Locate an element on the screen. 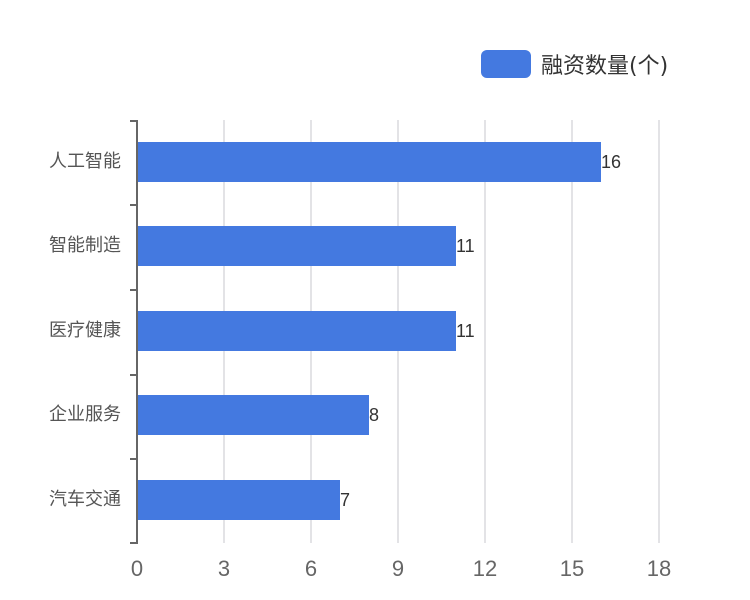  x-tick-label: 9 is located at coordinates (398, 568).